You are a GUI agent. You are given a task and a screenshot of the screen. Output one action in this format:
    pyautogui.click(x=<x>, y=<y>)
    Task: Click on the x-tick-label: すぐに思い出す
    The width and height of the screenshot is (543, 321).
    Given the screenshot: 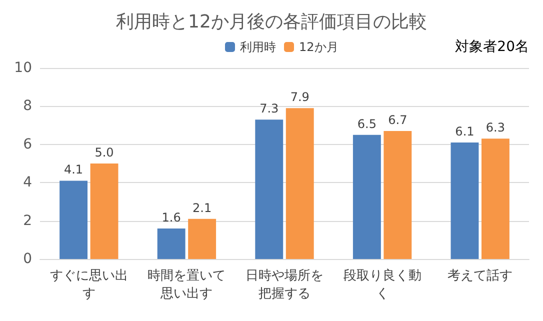 What is the action you would take?
    pyautogui.click(x=89, y=285)
    